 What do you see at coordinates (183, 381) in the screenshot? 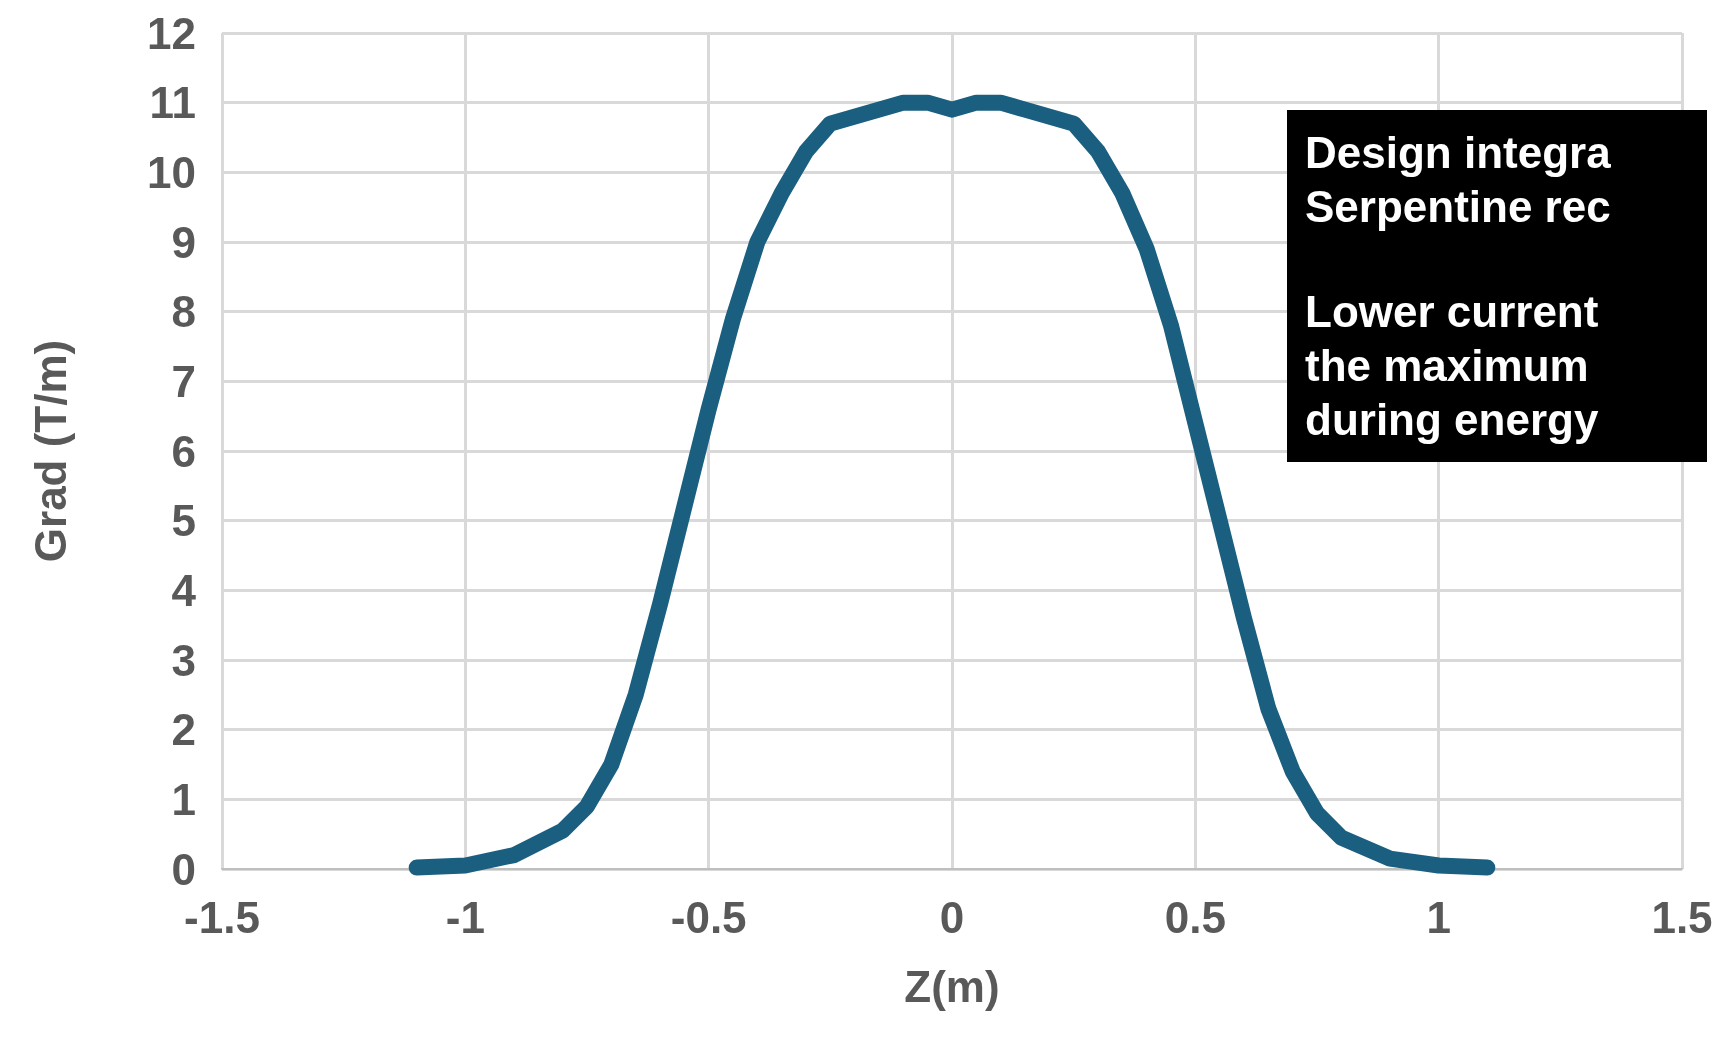
I see `y-tick-label: 7` at bounding box center [183, 381].